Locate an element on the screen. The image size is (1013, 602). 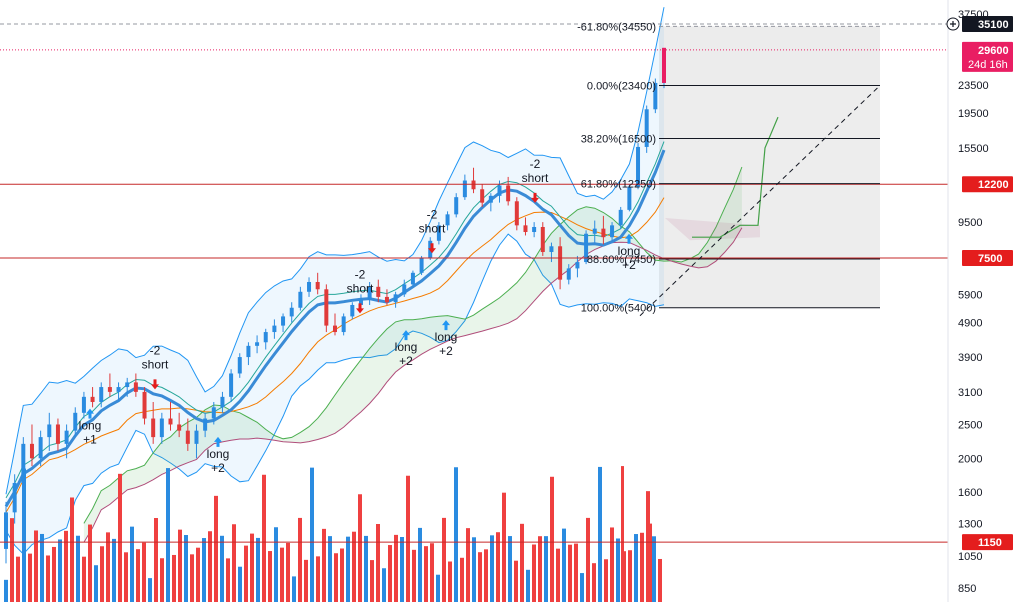
fib-level-label: 100.00%(5400) is located at coordinates (618, 309).